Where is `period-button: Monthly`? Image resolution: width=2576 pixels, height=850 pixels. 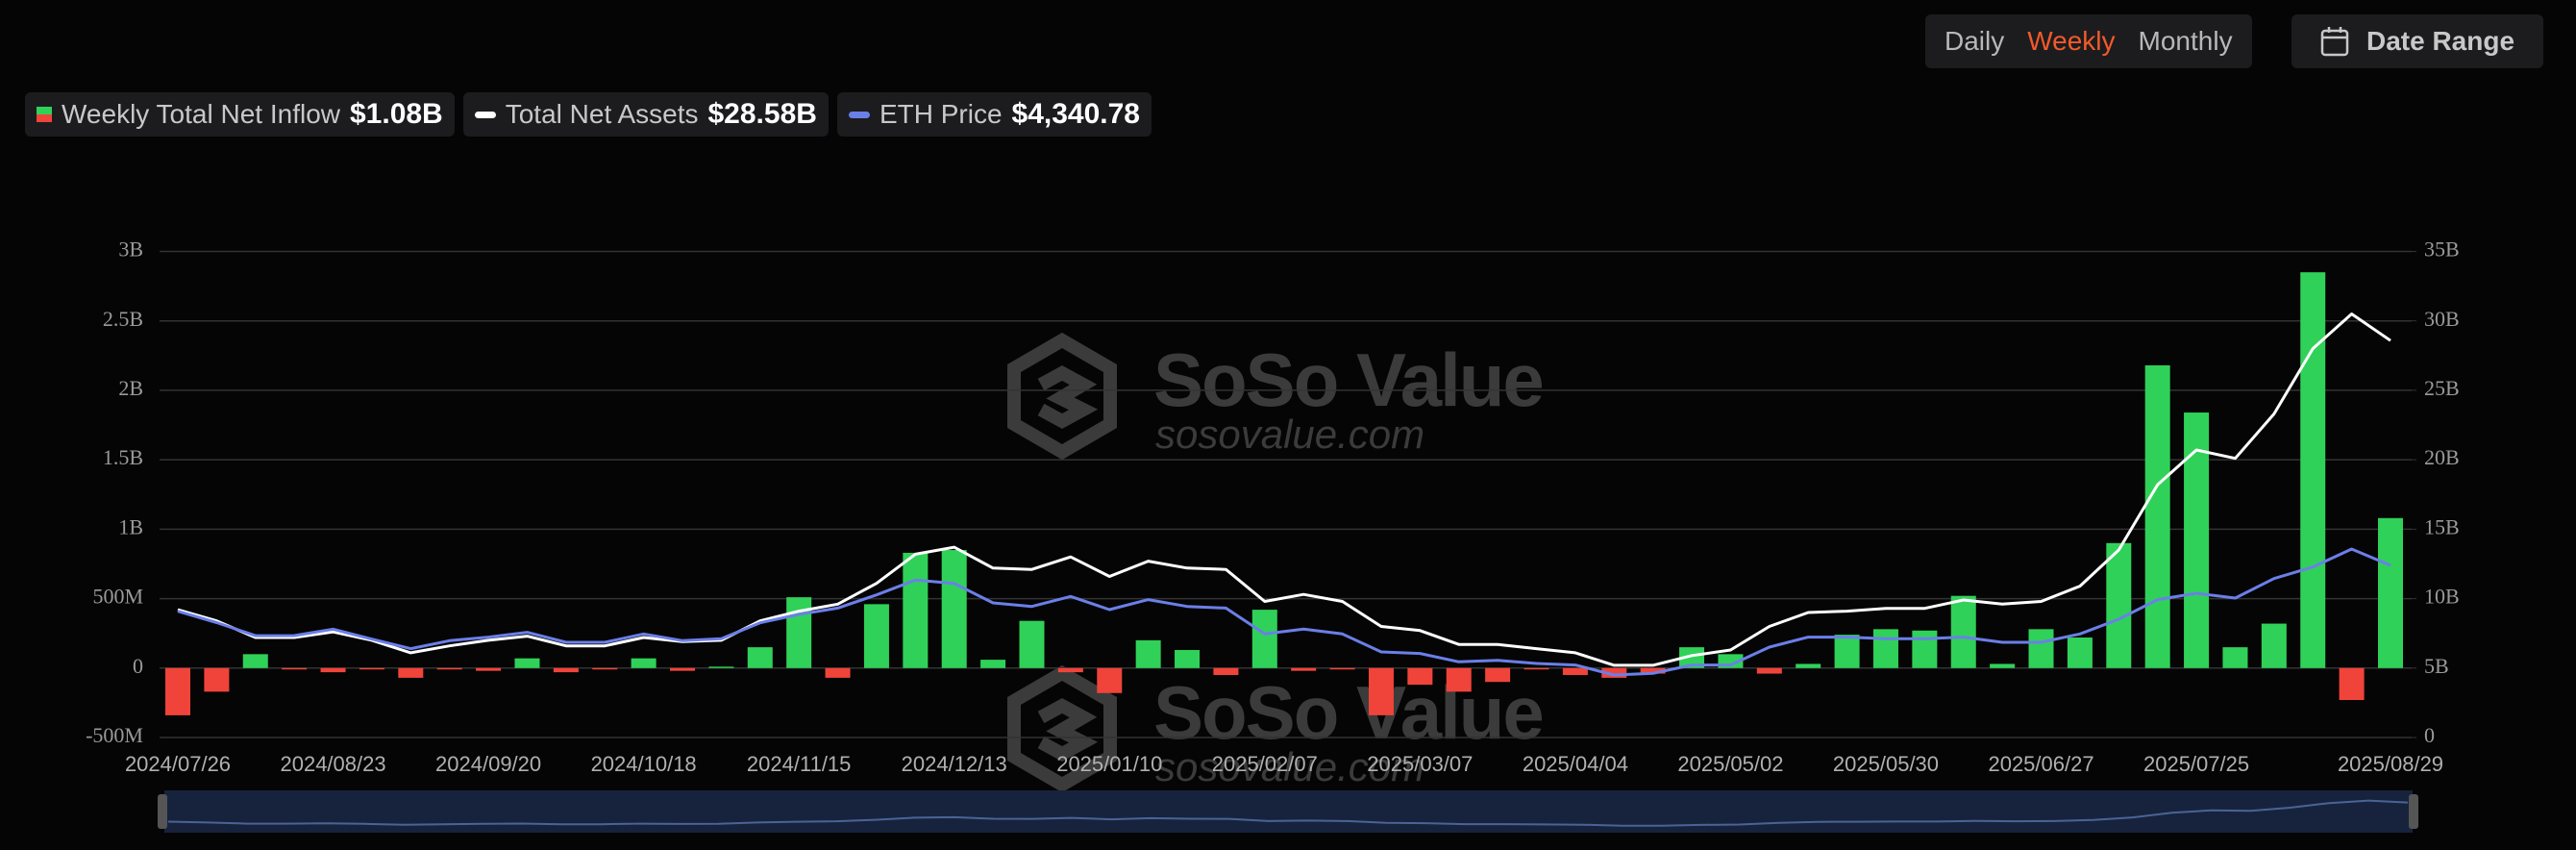
period-button: Monthly is located at coordinates (2185, 41).